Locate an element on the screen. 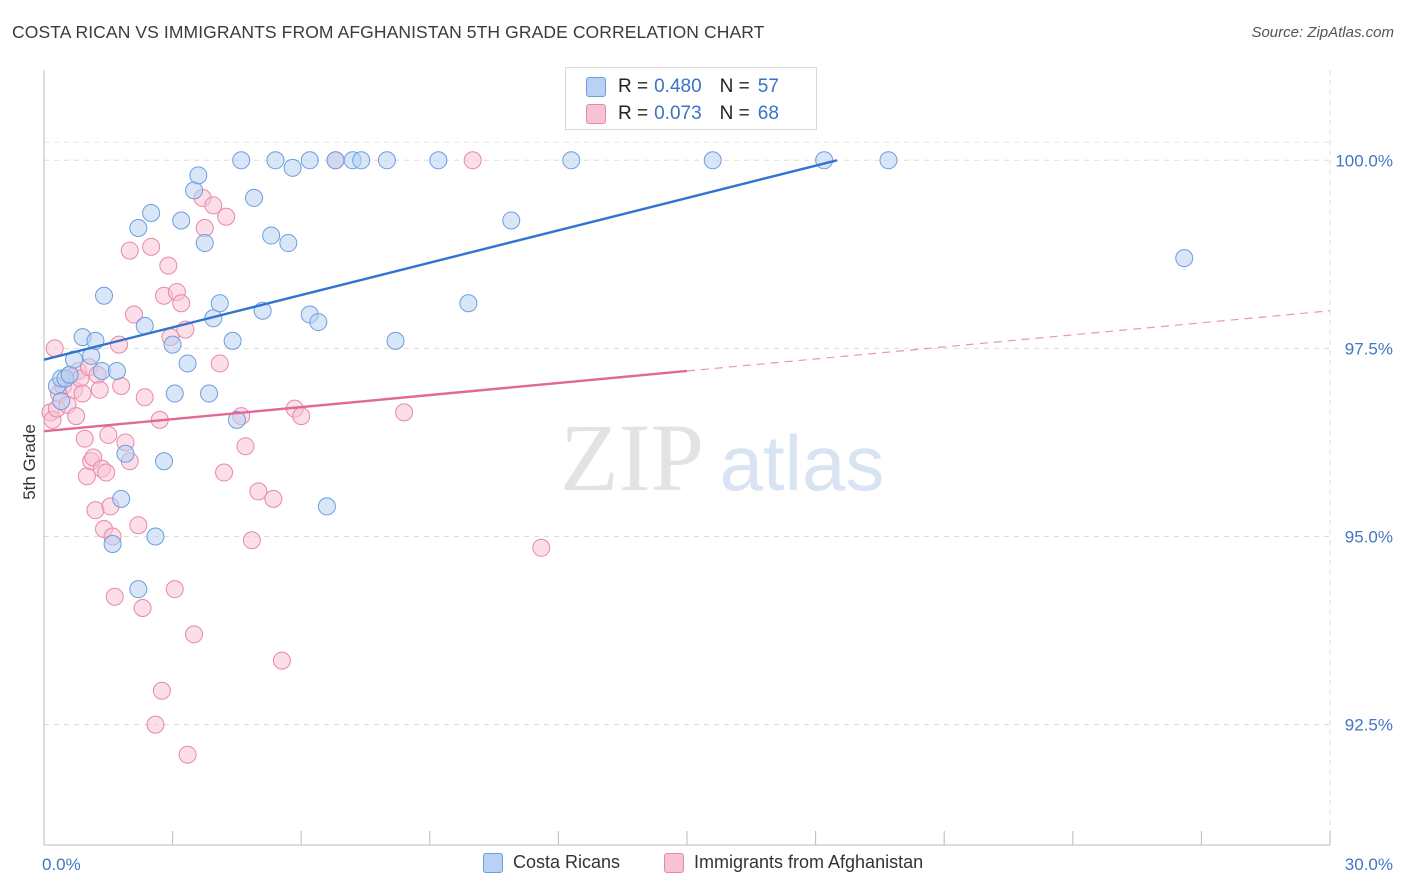  stats-legend-row-costa-ricans: R = 0.480 N = 57 is located at coordinates (682, 87).